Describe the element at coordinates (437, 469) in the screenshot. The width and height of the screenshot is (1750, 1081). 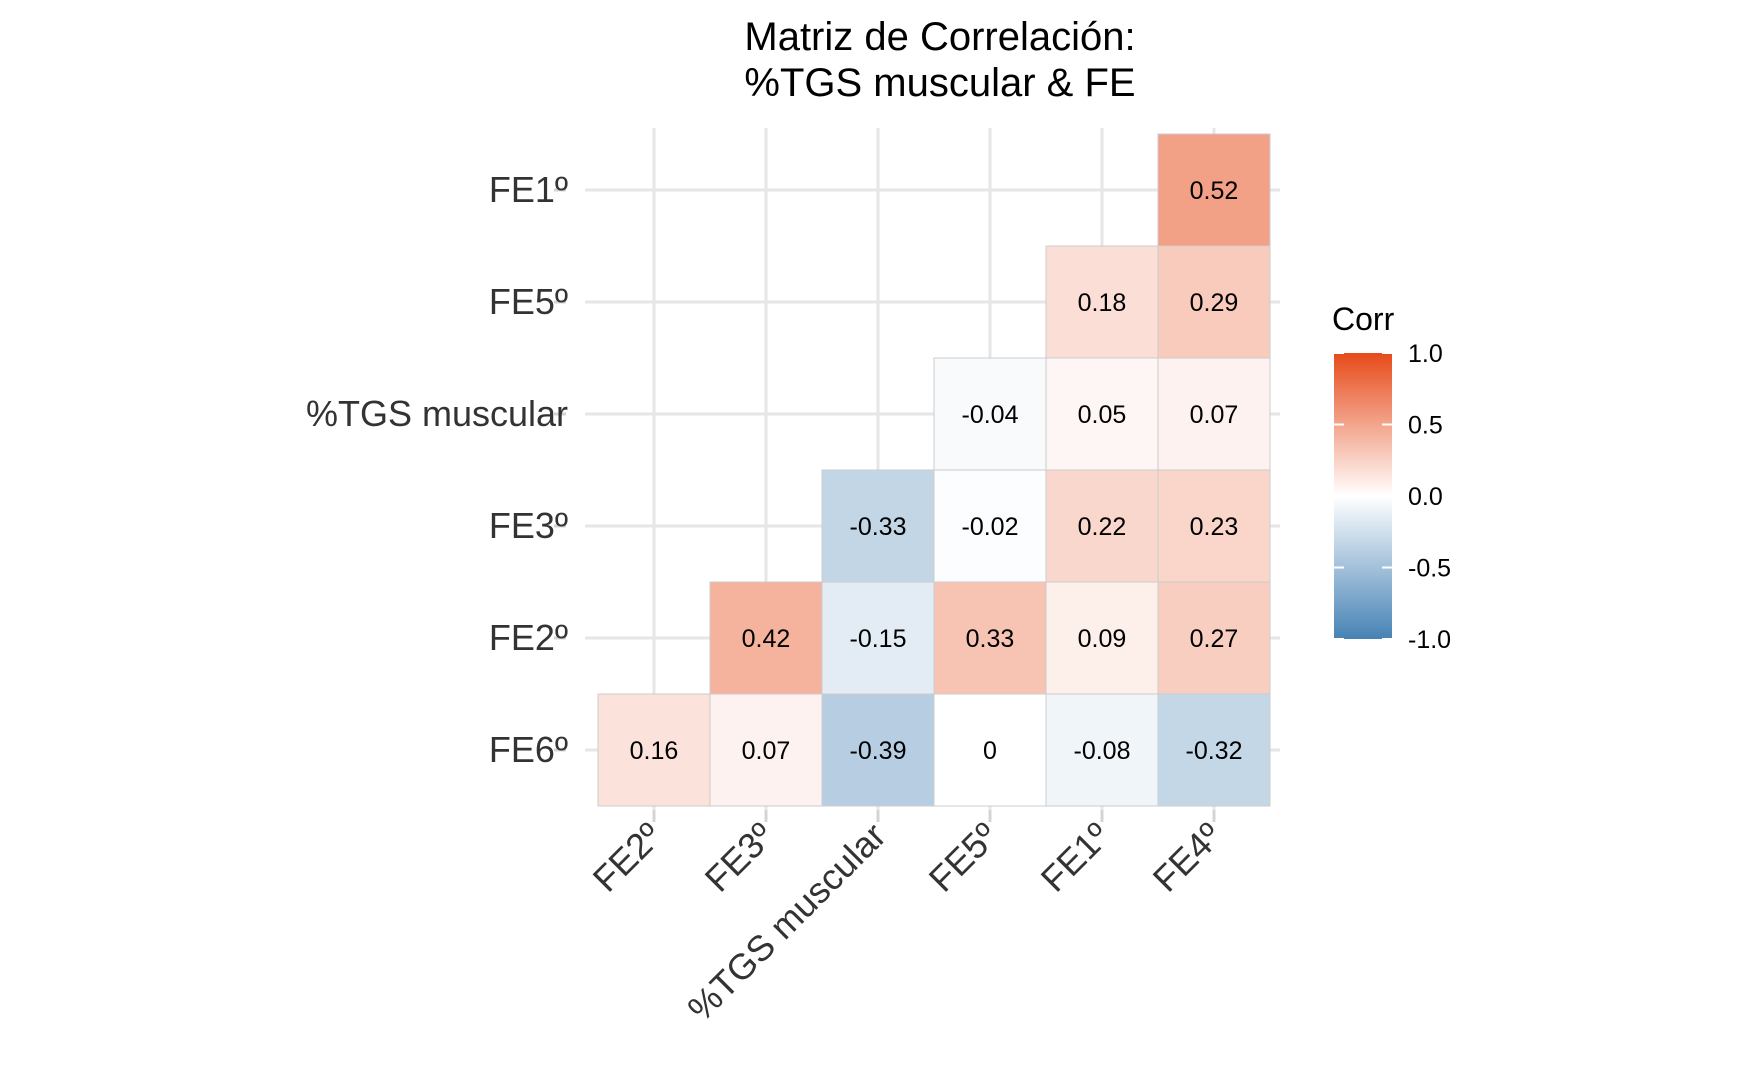
I see `y-axis-ticks: FE6º FE2º FE3º %TGS muscular FE5º FE1º` at that location.